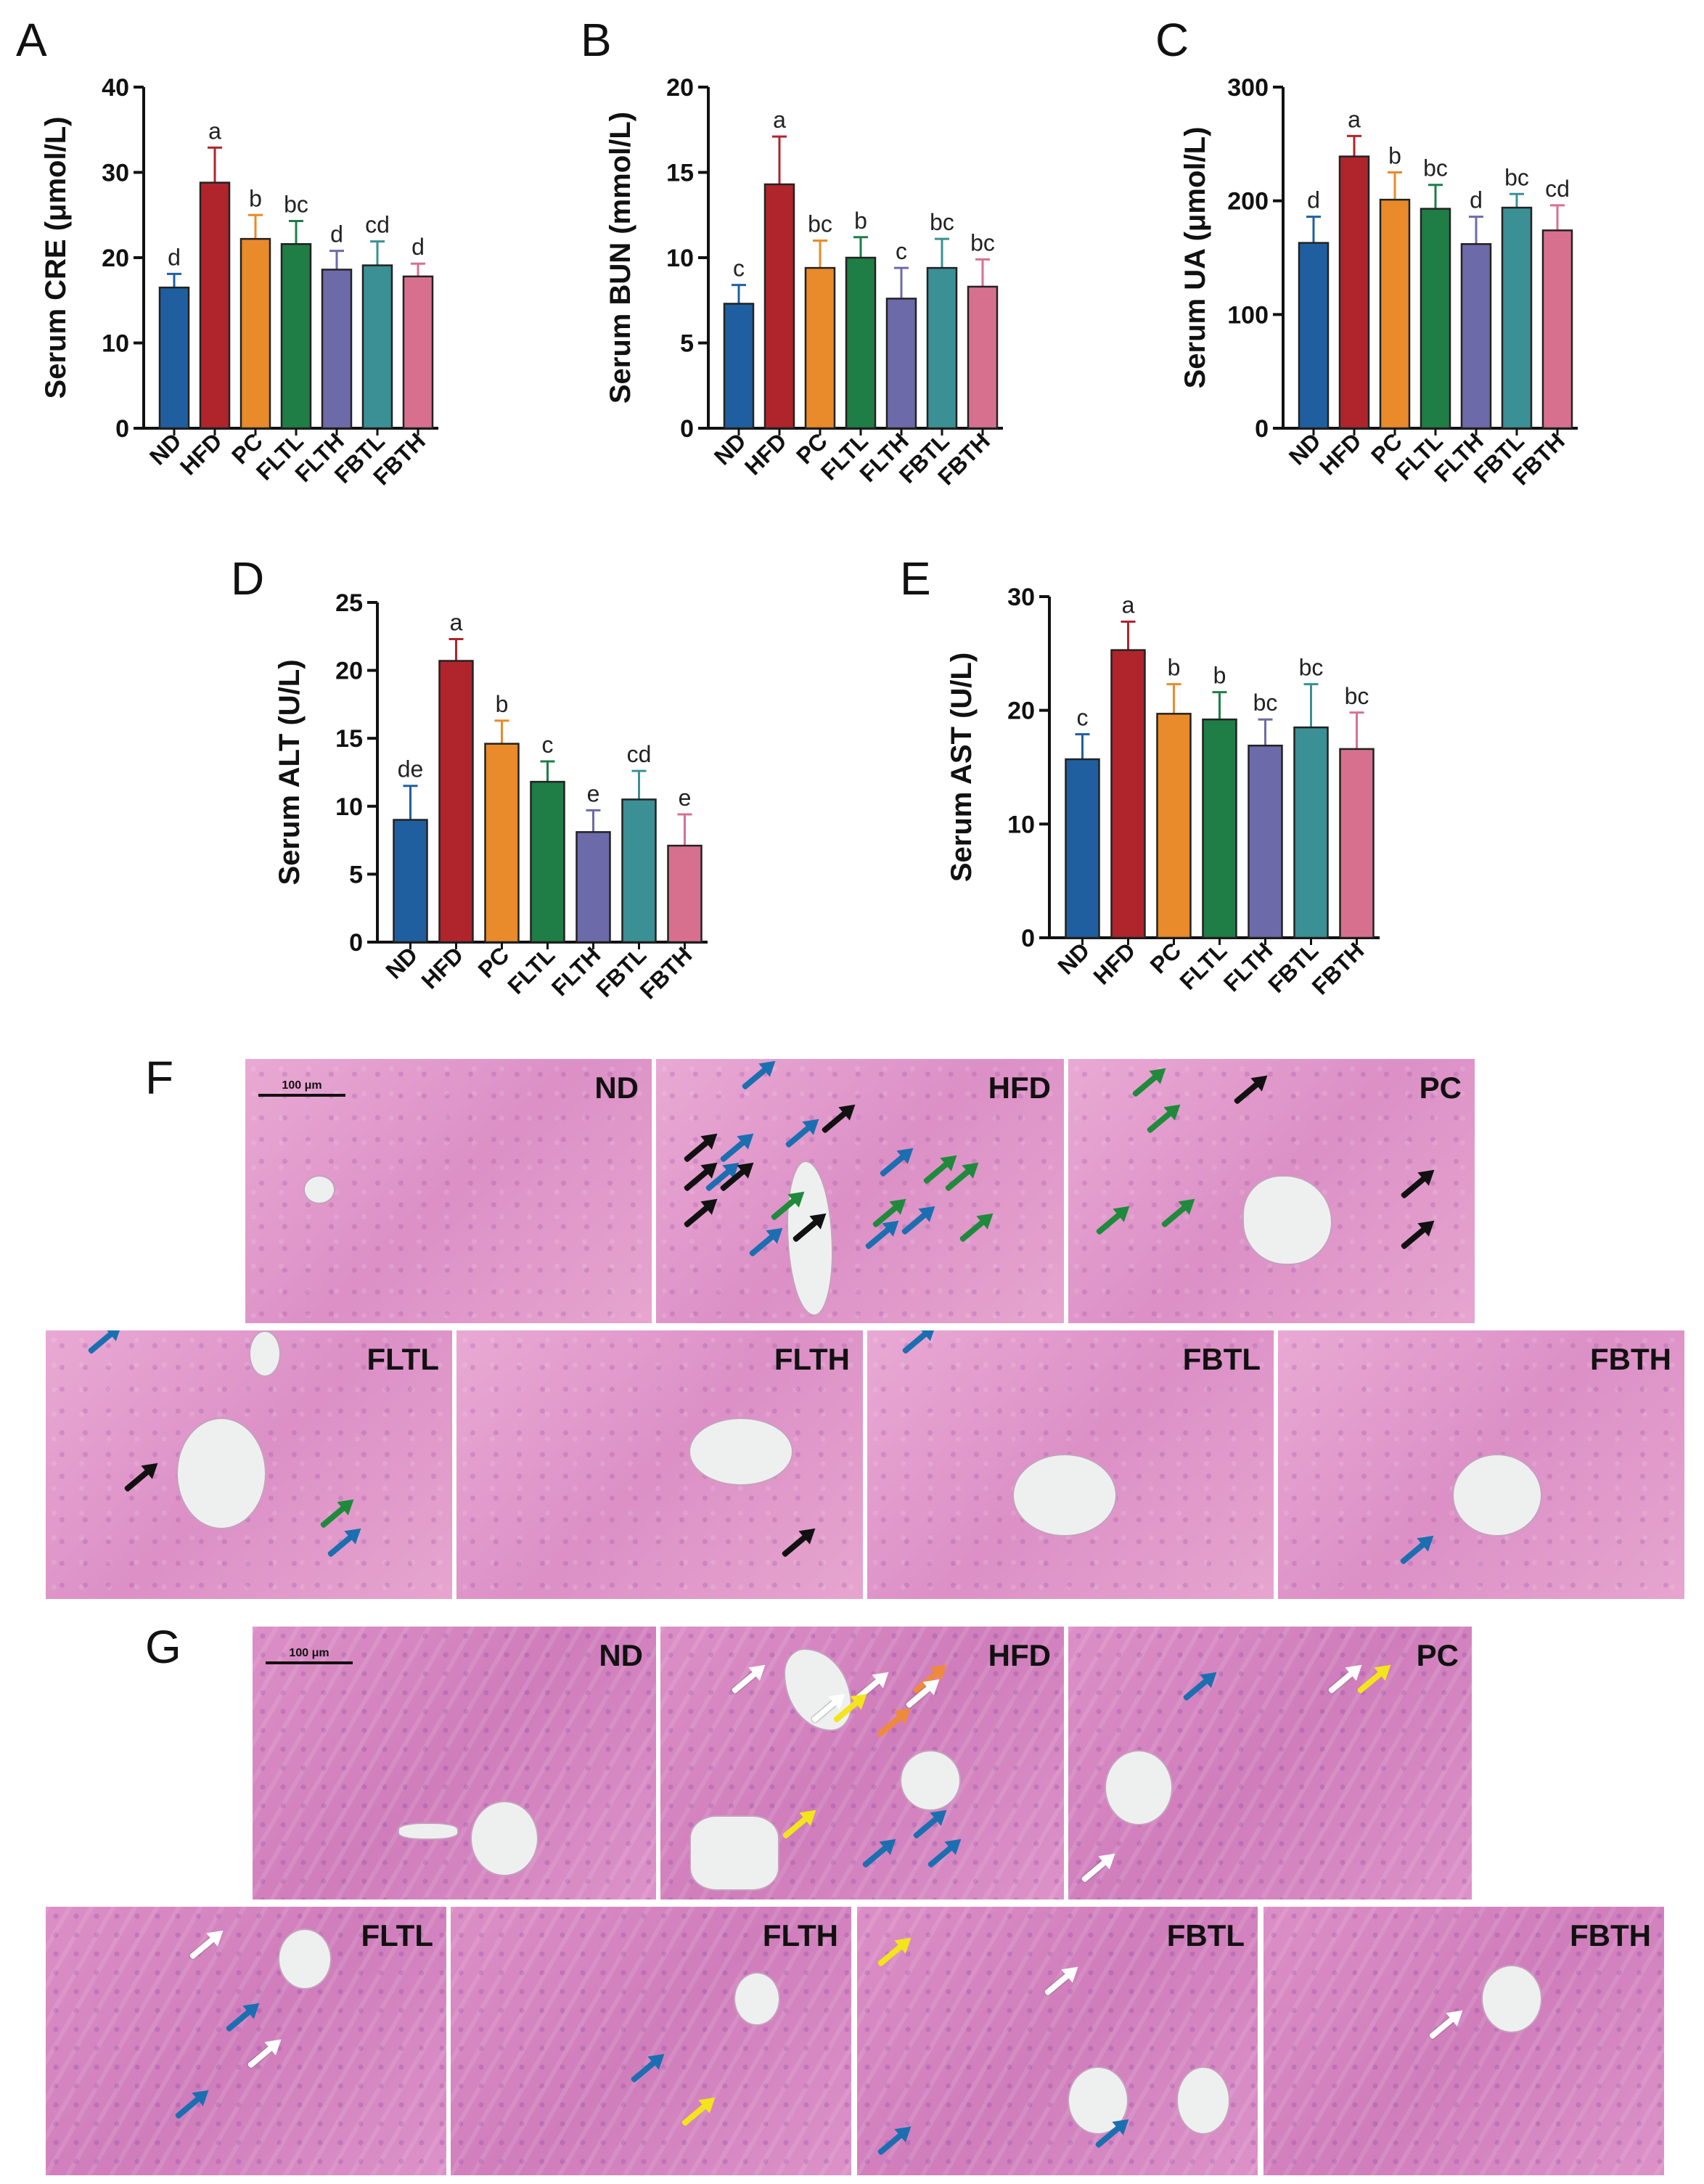  What do you see at coordinates (982, 242) in the screenshot?
I see `chart-1-letter-FBTH: bc` at bounding box center [982, 242].